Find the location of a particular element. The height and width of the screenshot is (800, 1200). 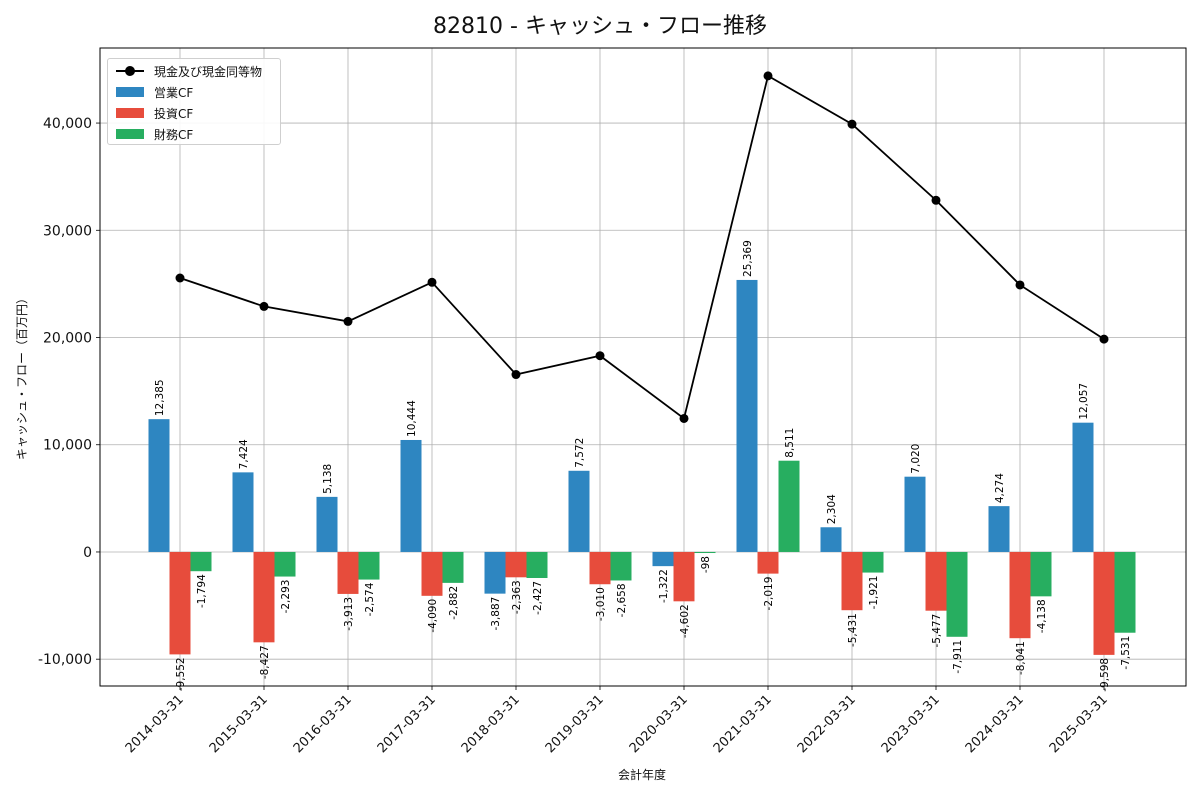

bar-label-operating: -1,322 is located at coordinates (664, 586).